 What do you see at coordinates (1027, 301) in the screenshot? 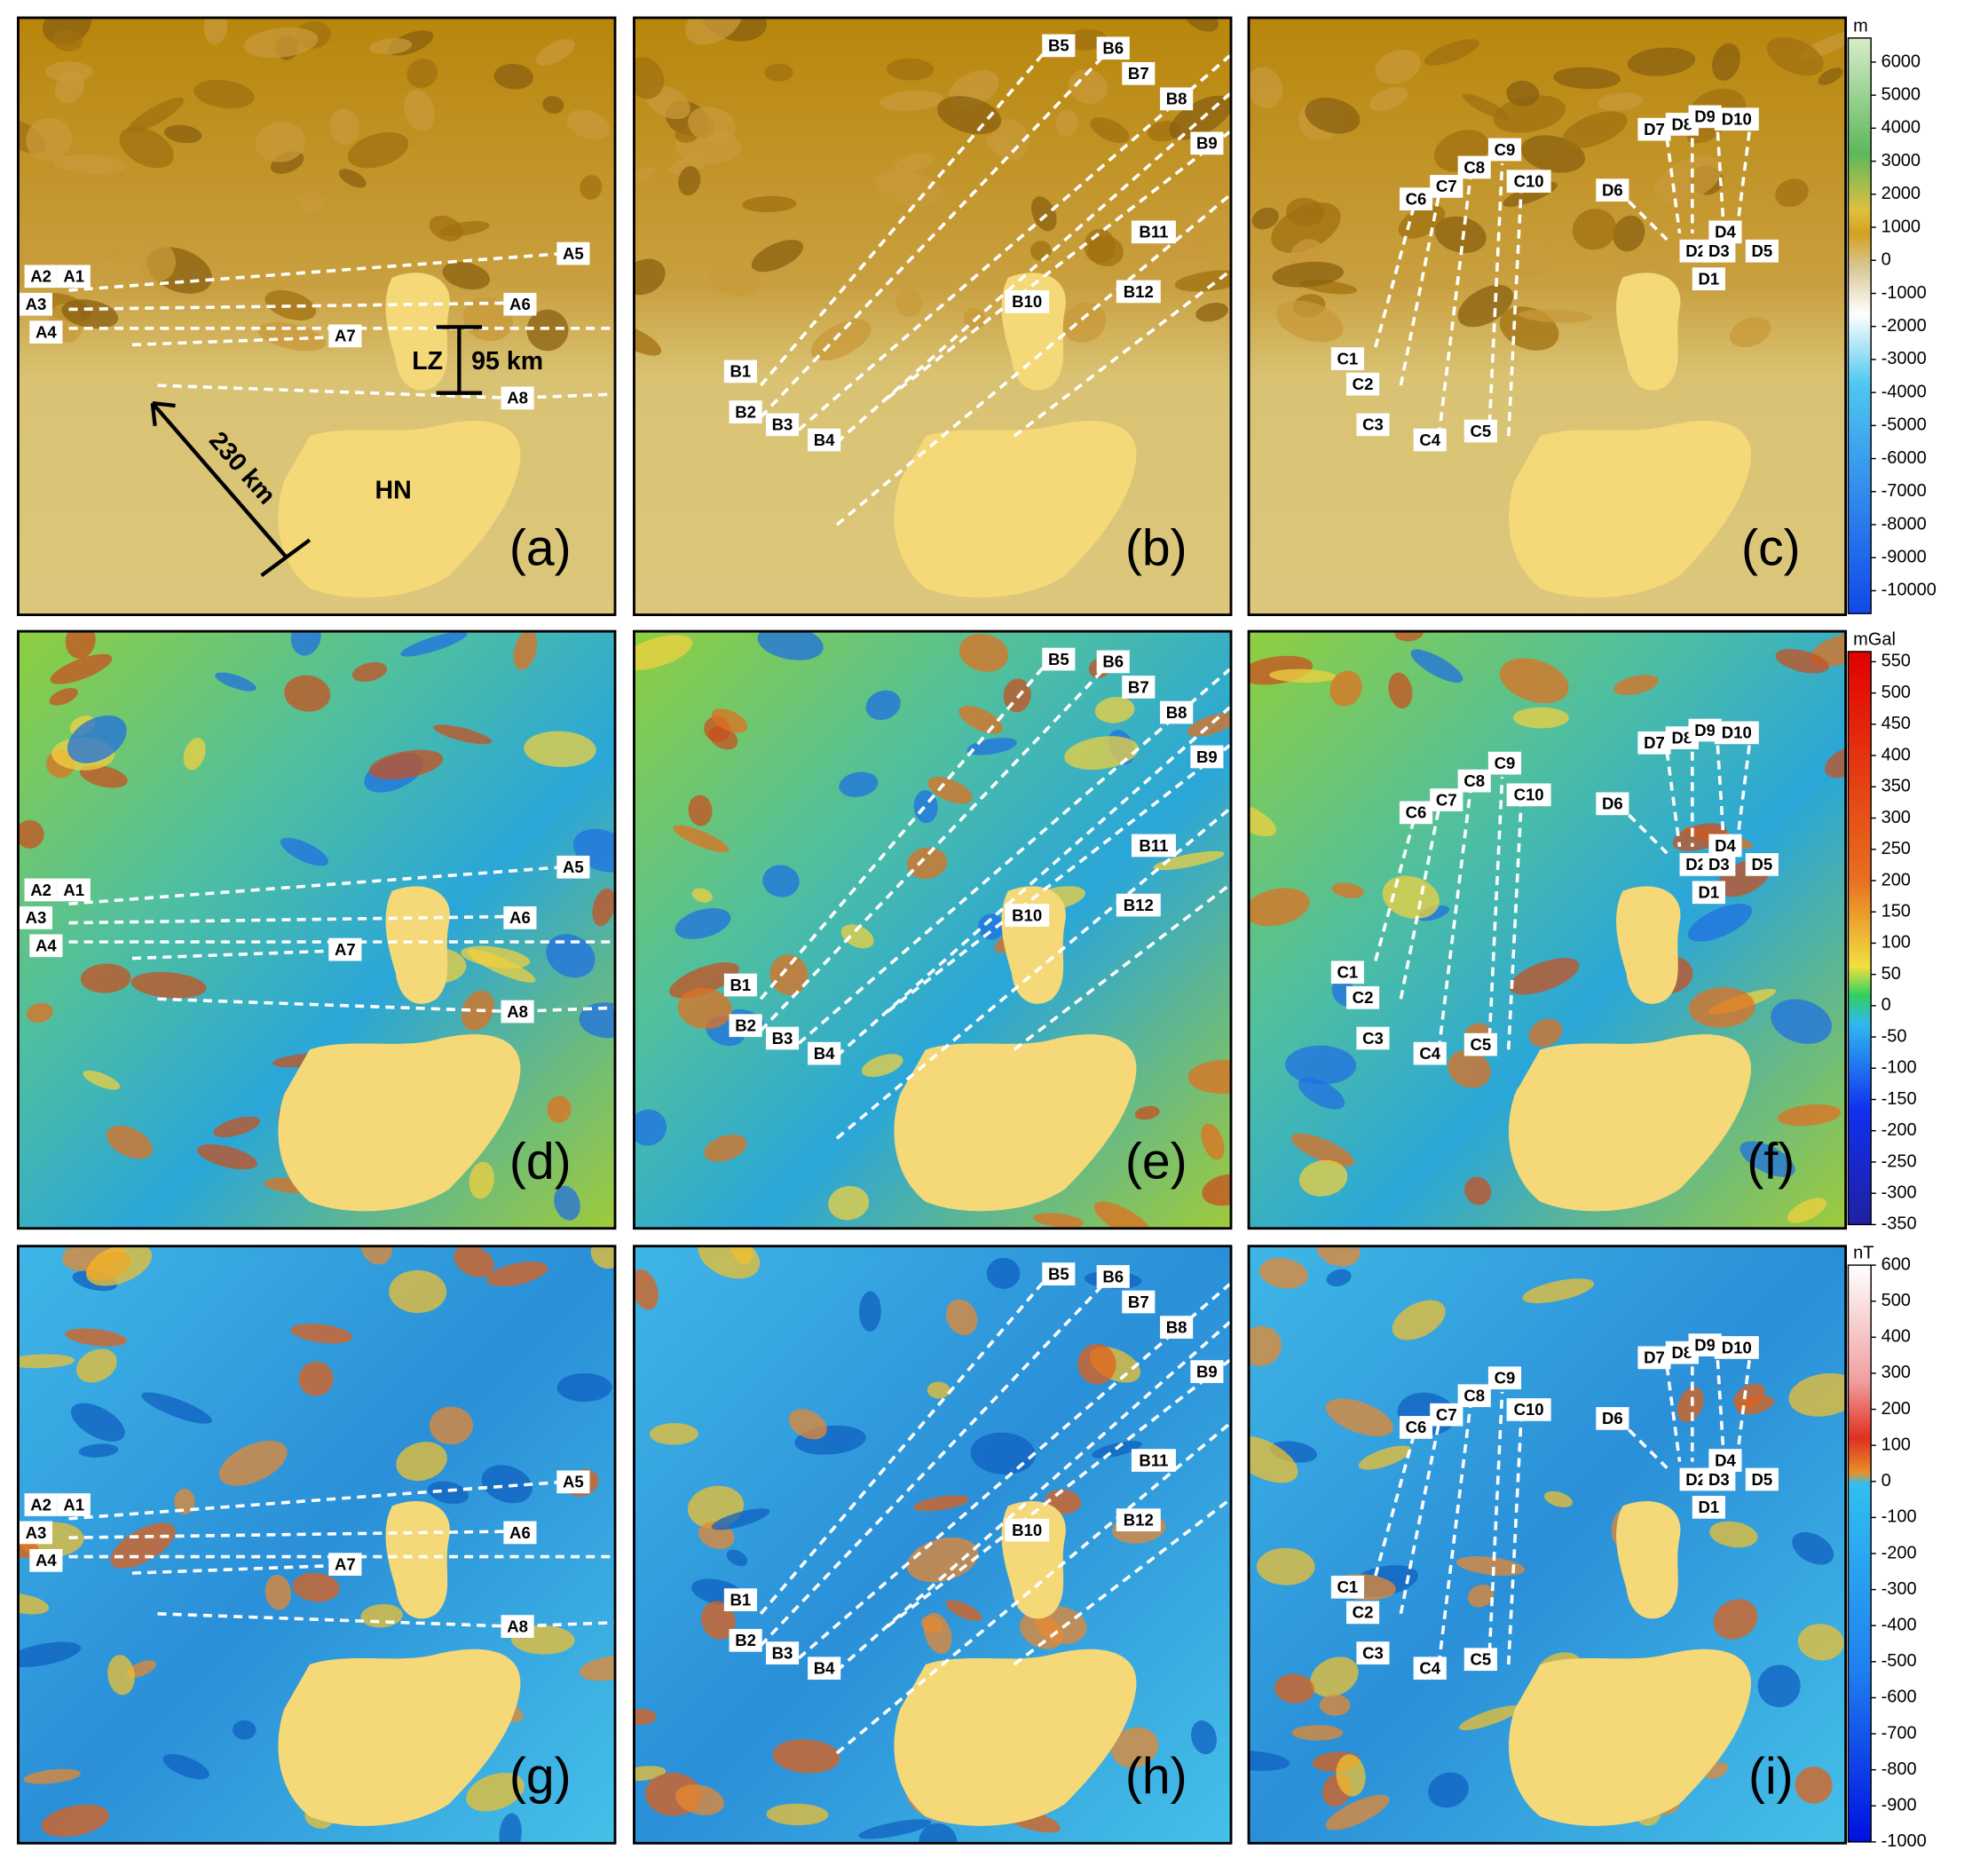
I see `line-label: B10` at bounding box center [1027, 301].